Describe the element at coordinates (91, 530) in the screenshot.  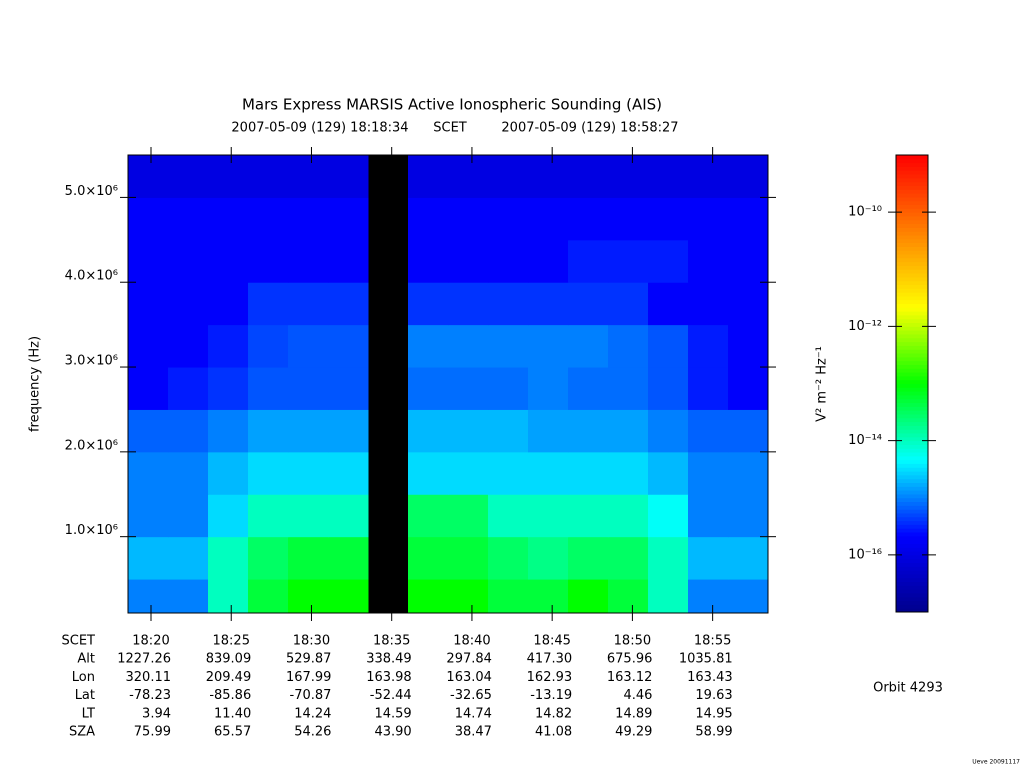
I see `y-tick-label: 1.0×10⁶` at that location.